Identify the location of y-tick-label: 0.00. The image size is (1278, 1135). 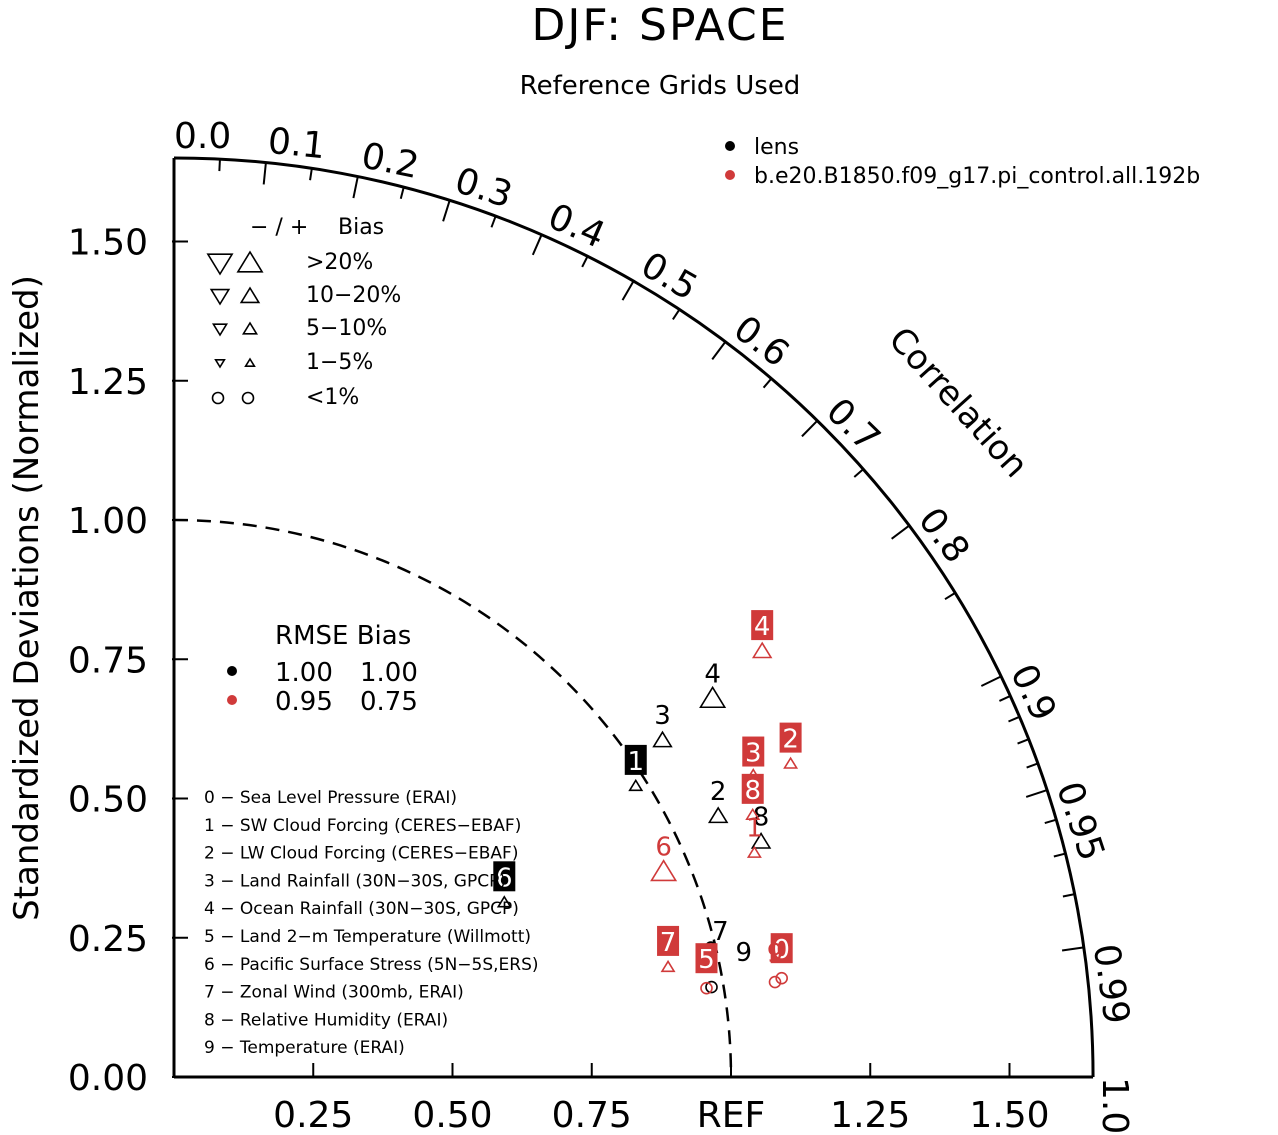
(108, 1078).